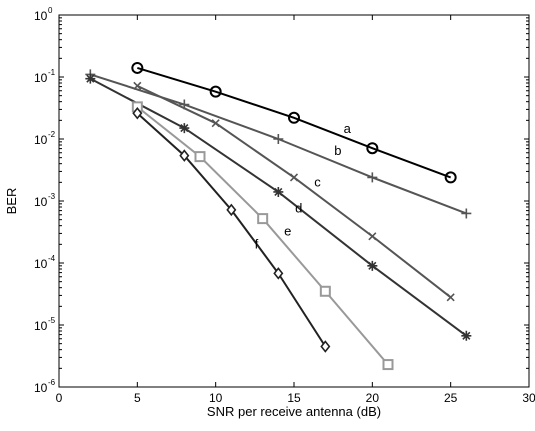  Describe the element at coordinates (50, 10) in the screenshot. I see `y-tick-exponent: 0` at that location.